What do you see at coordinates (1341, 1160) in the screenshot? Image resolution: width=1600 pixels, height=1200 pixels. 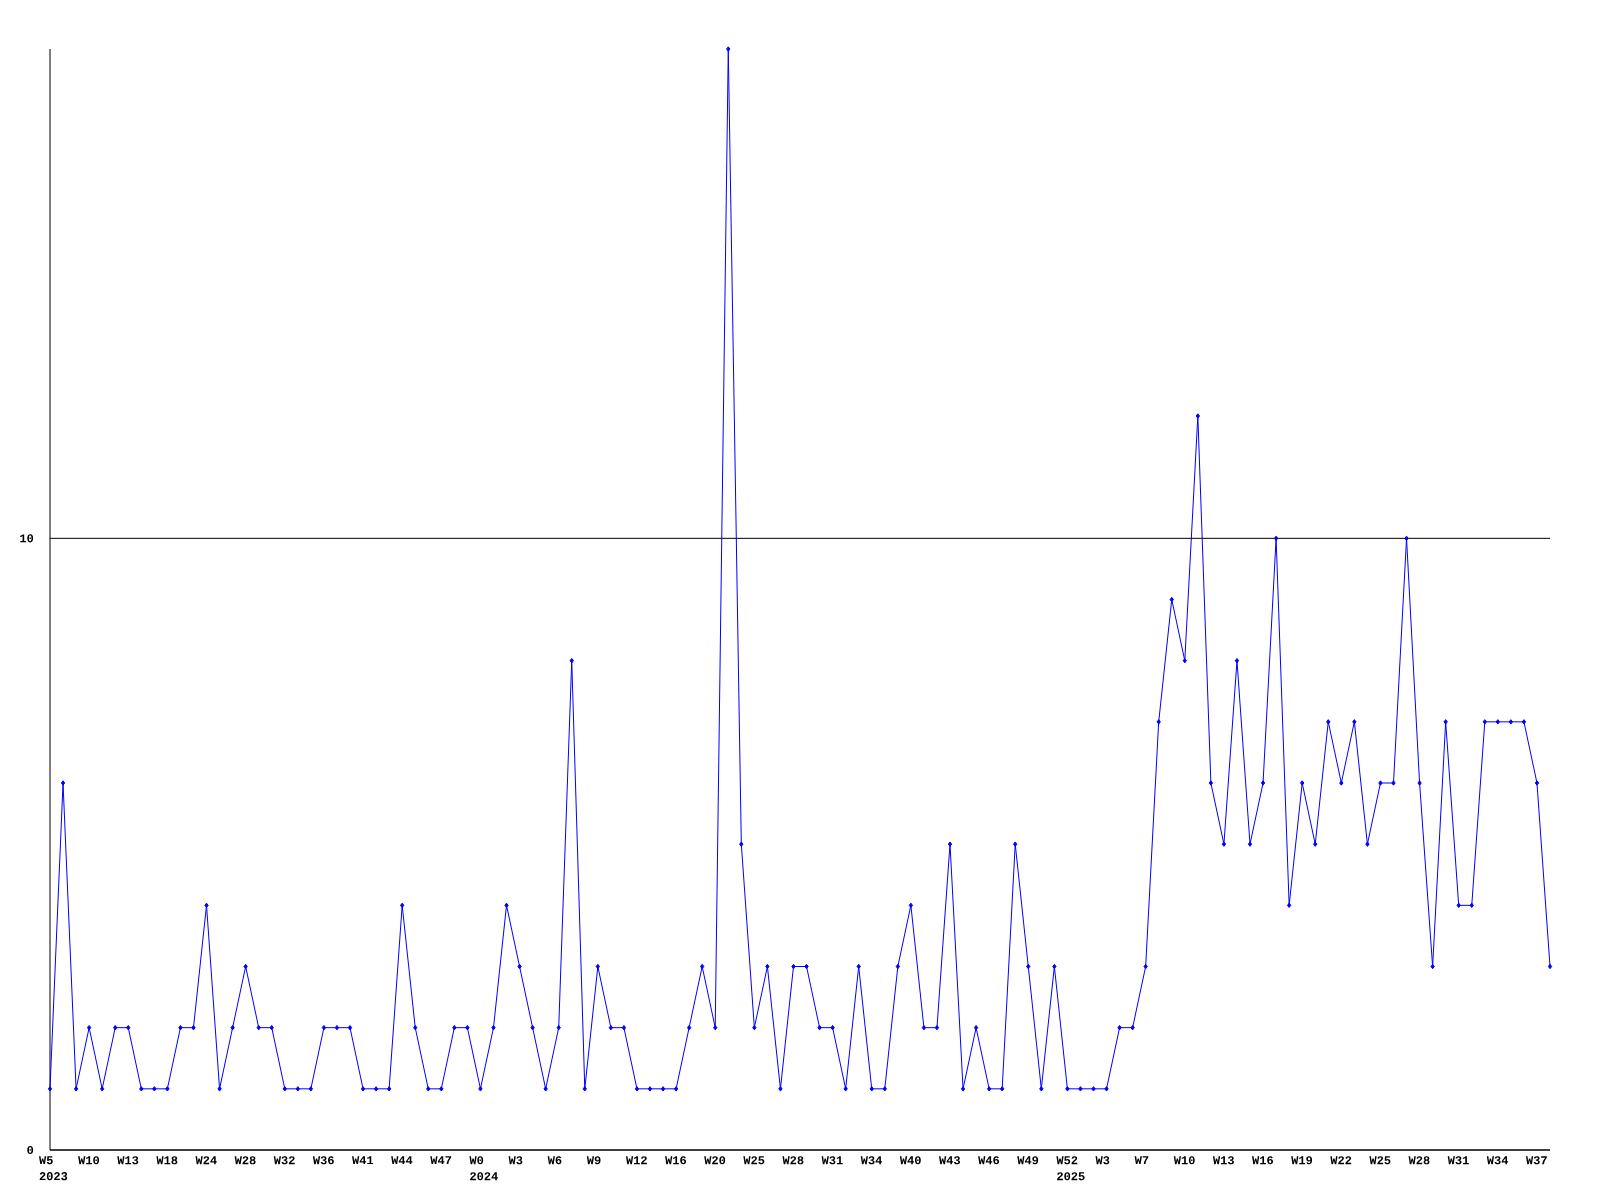 I see `x-tick-label: W22` at bounding box center [1341, 1160].